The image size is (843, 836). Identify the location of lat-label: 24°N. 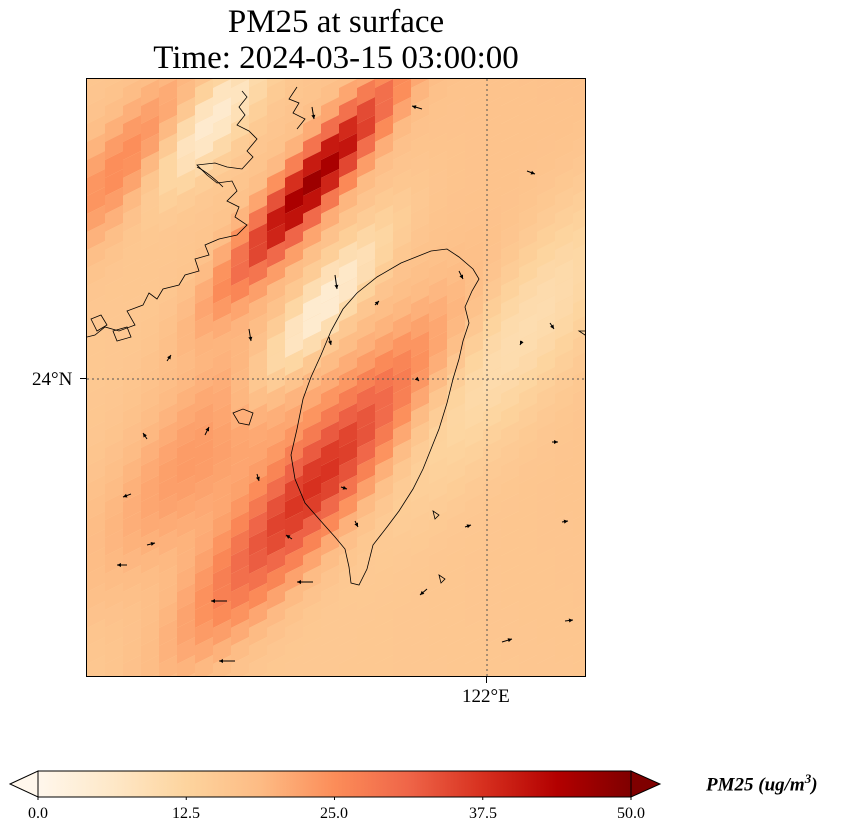
(52, 379).